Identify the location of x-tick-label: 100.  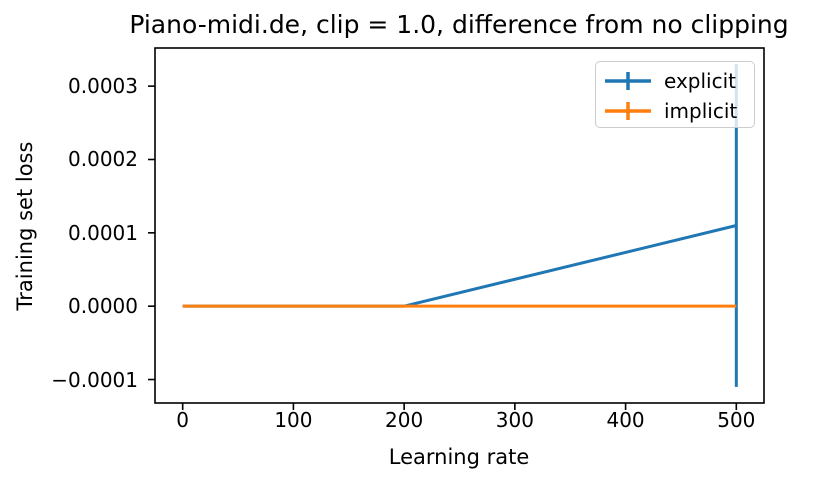
(293, 420).